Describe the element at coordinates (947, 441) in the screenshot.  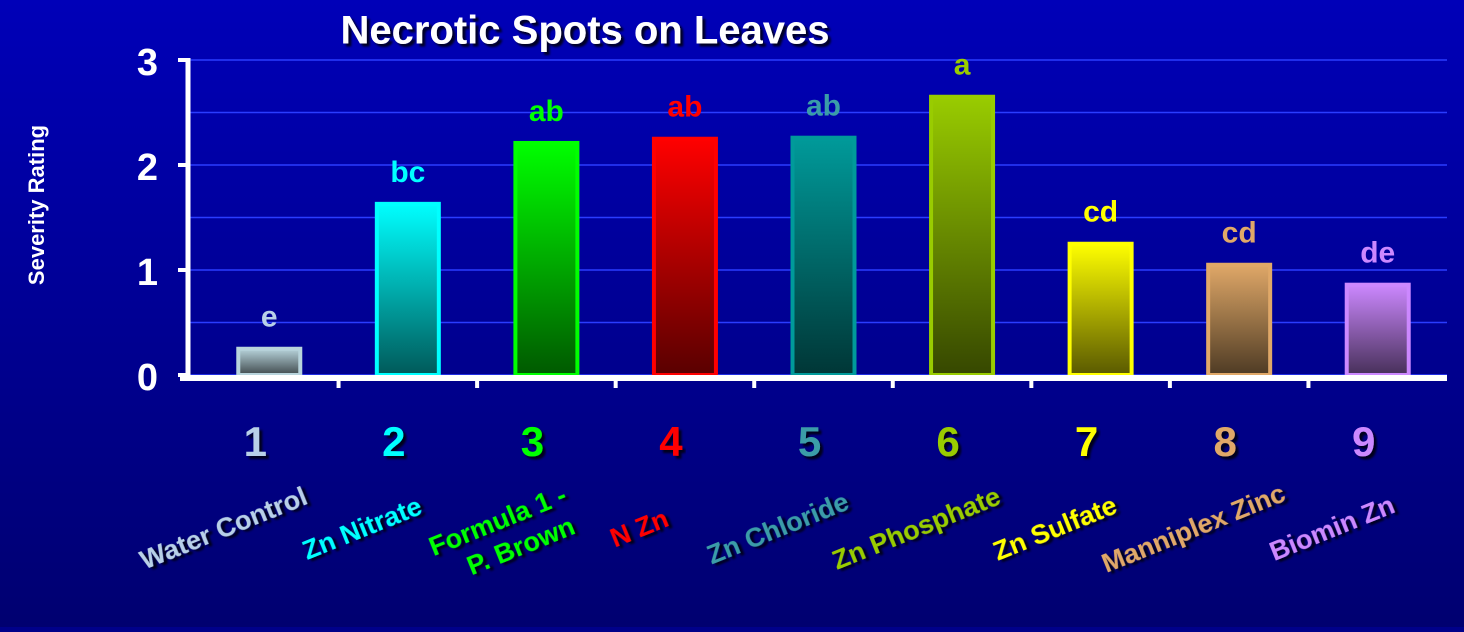
I see `x-tick-label: 6` at that location.